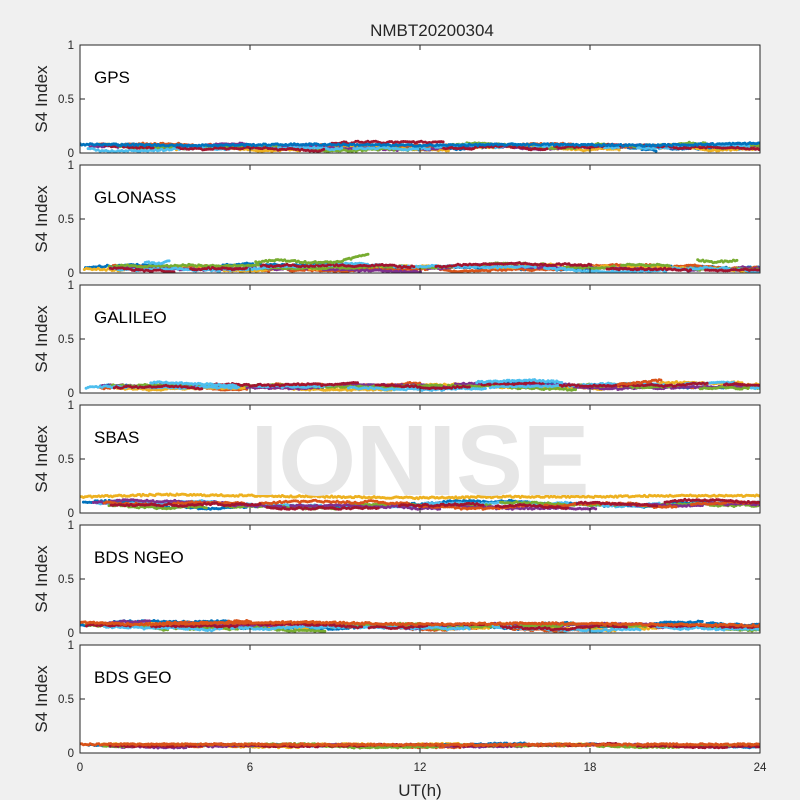 The height and width of the screenshot is (800, 800). What do you see at coordinates (135, 197) in the screenshot?
I see `panel-label: GLONASS` at bounding box center [135, 197].